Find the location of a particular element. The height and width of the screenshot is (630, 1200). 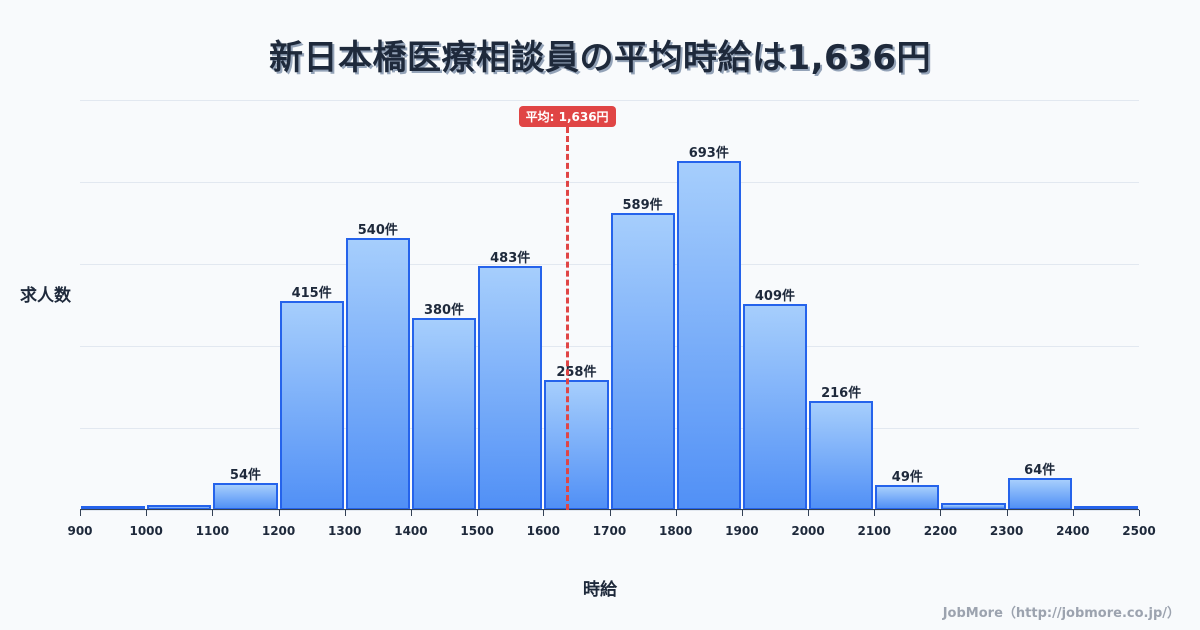

bar-value-label: 54件 is located at coordinates (245, 475).